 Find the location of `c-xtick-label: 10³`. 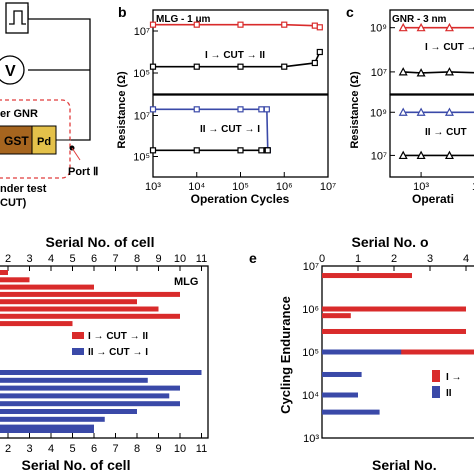

c-xtick-label: 10³ is located at coordinates (421, 187).